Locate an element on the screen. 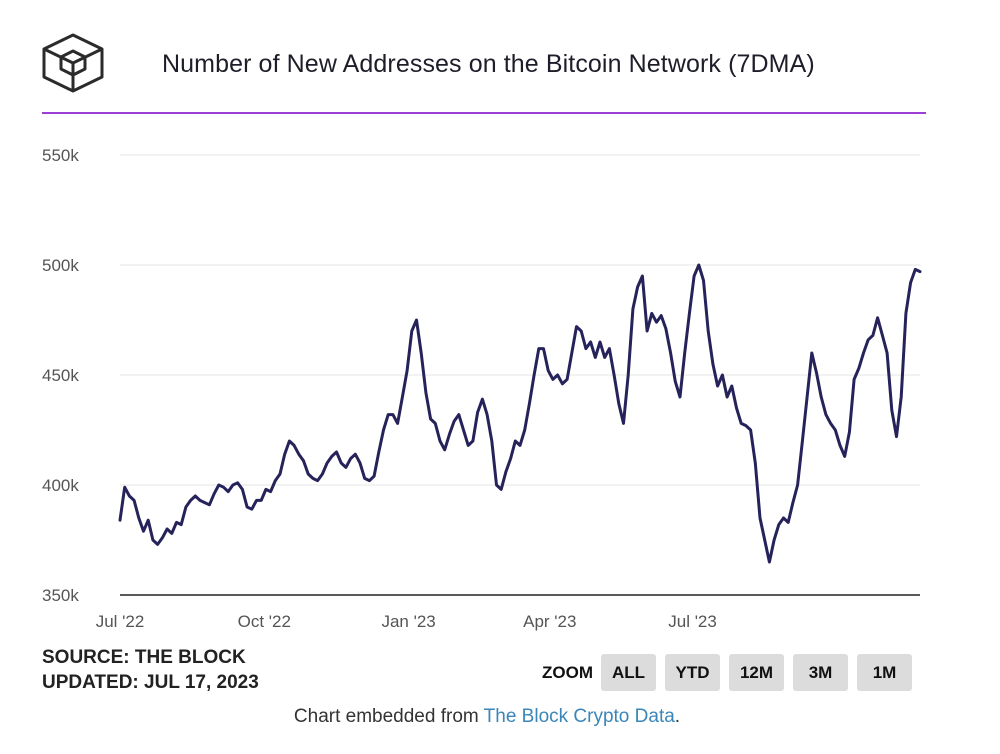  zoom-3m-button: 3M is located at coordinates (820, 672).